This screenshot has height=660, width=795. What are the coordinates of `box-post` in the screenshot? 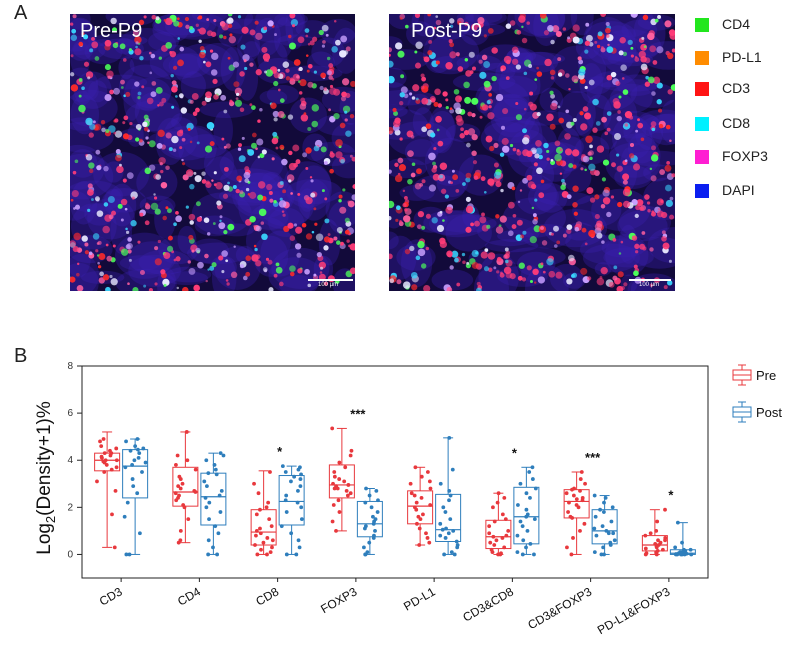 It's located at (213, 504).